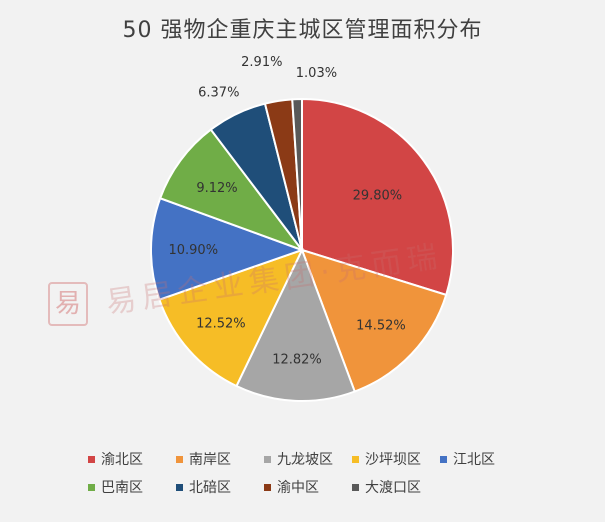 This screenshot has width=605, height=522. I want to click on slice-value-label: 12.52%, so click(221, 323).